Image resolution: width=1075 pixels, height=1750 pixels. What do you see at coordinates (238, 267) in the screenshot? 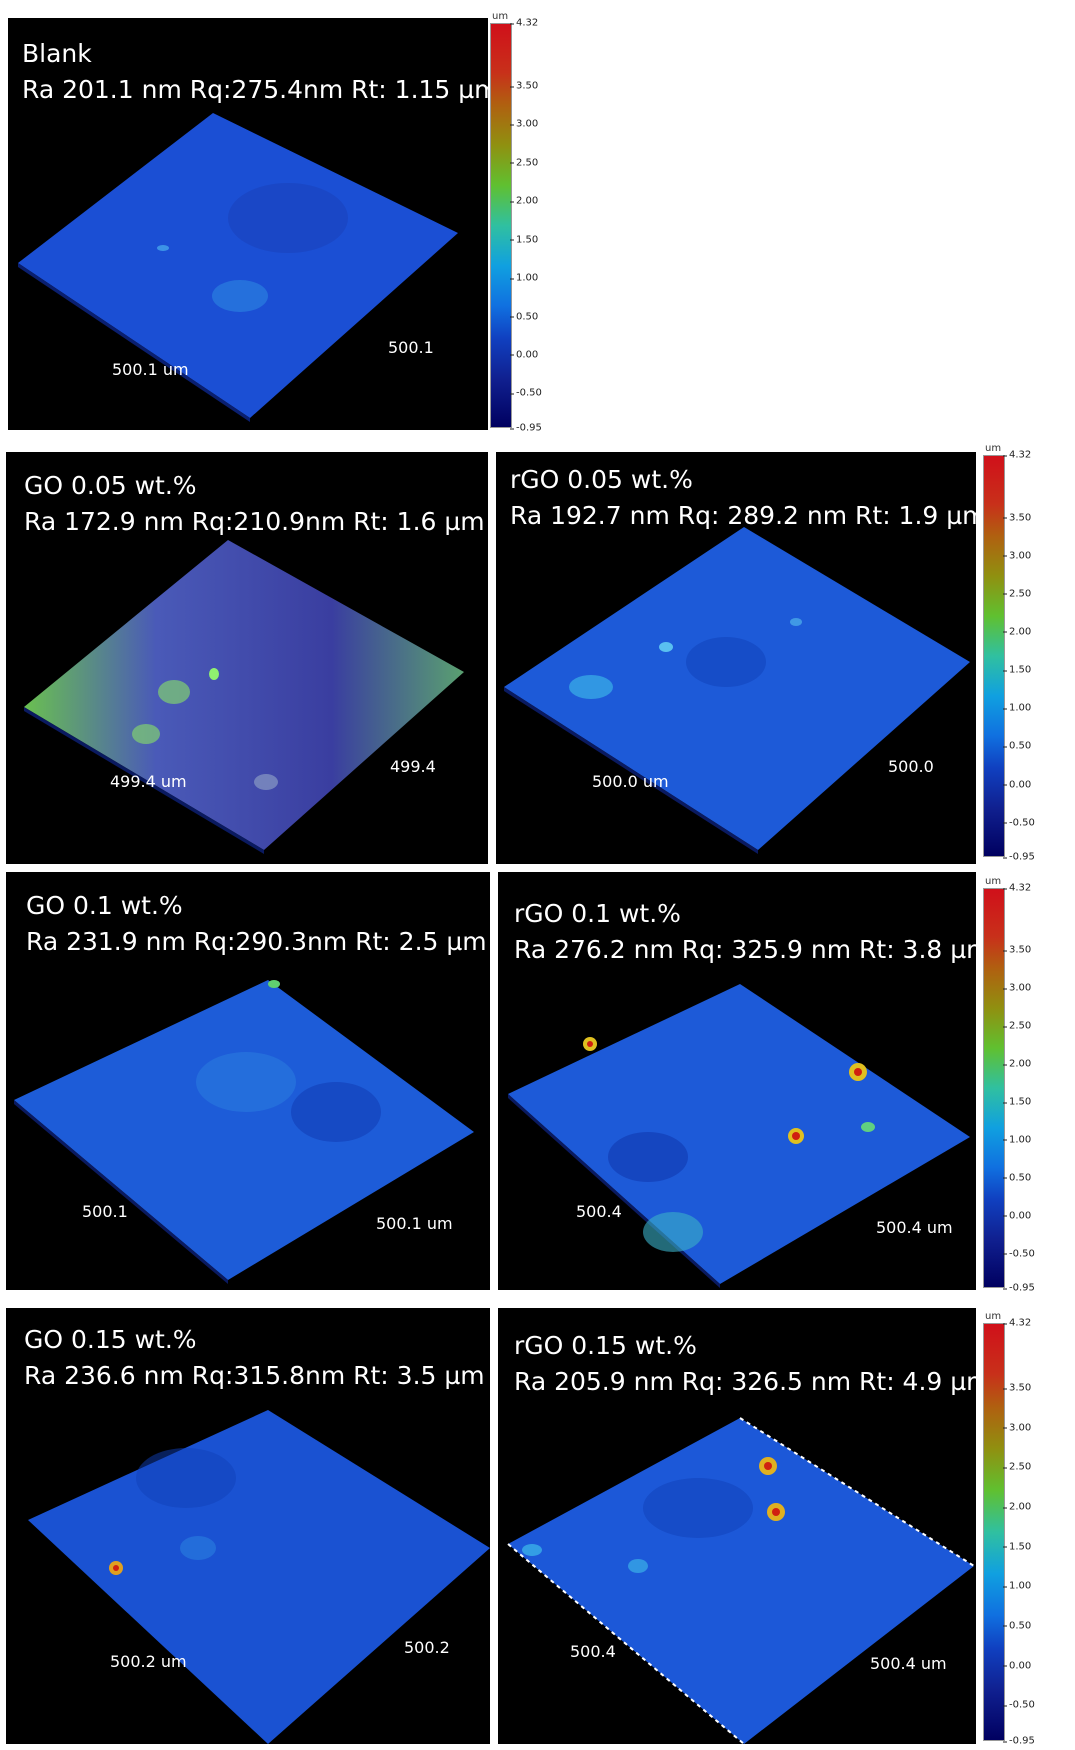
I see `surface-plot-blank` at bounding box center [238, 267].